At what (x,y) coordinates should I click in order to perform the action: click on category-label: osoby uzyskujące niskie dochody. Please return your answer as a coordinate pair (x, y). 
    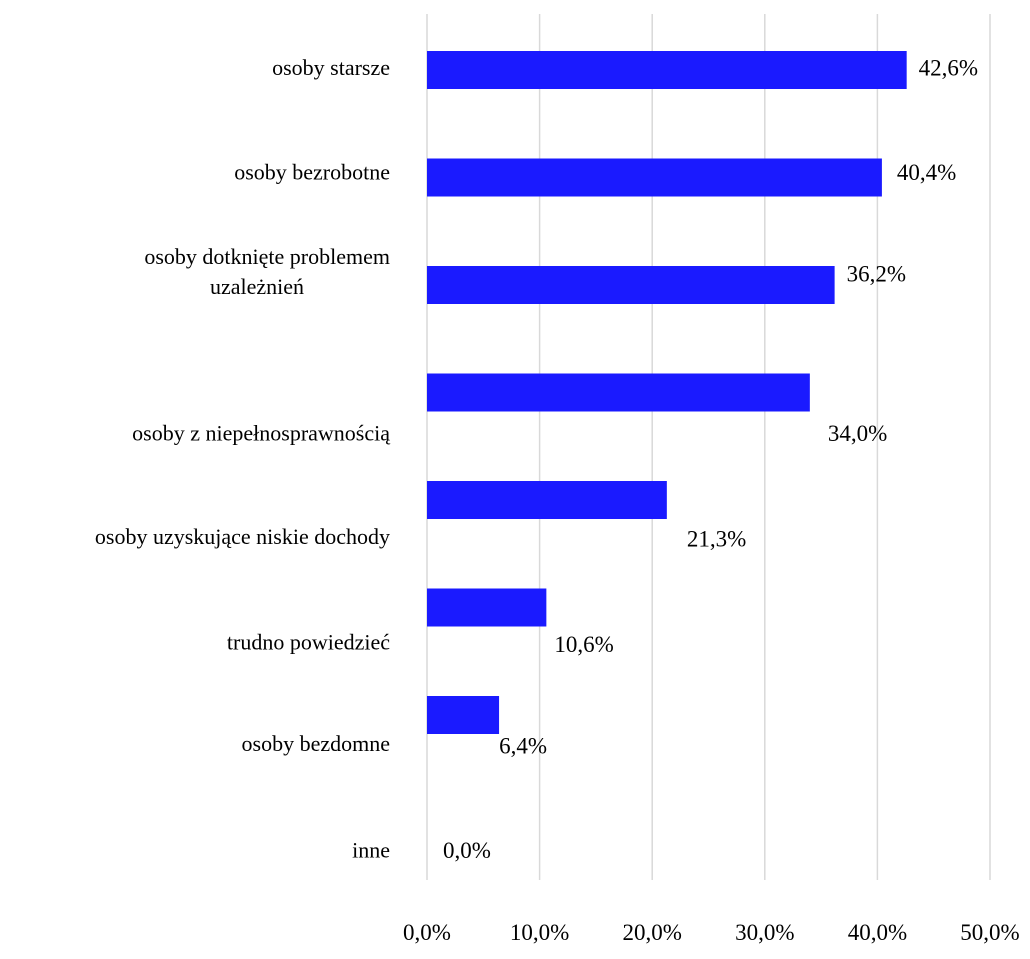
    Looking at the image, I should click on (242, 536).